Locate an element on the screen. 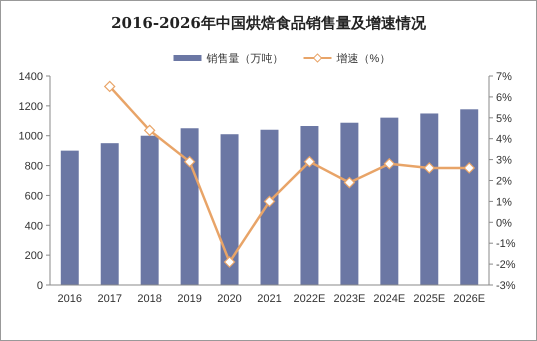 This screenshot has height=341, width=537. y-tick-label: 1400 is located at coordinates (30, 77).